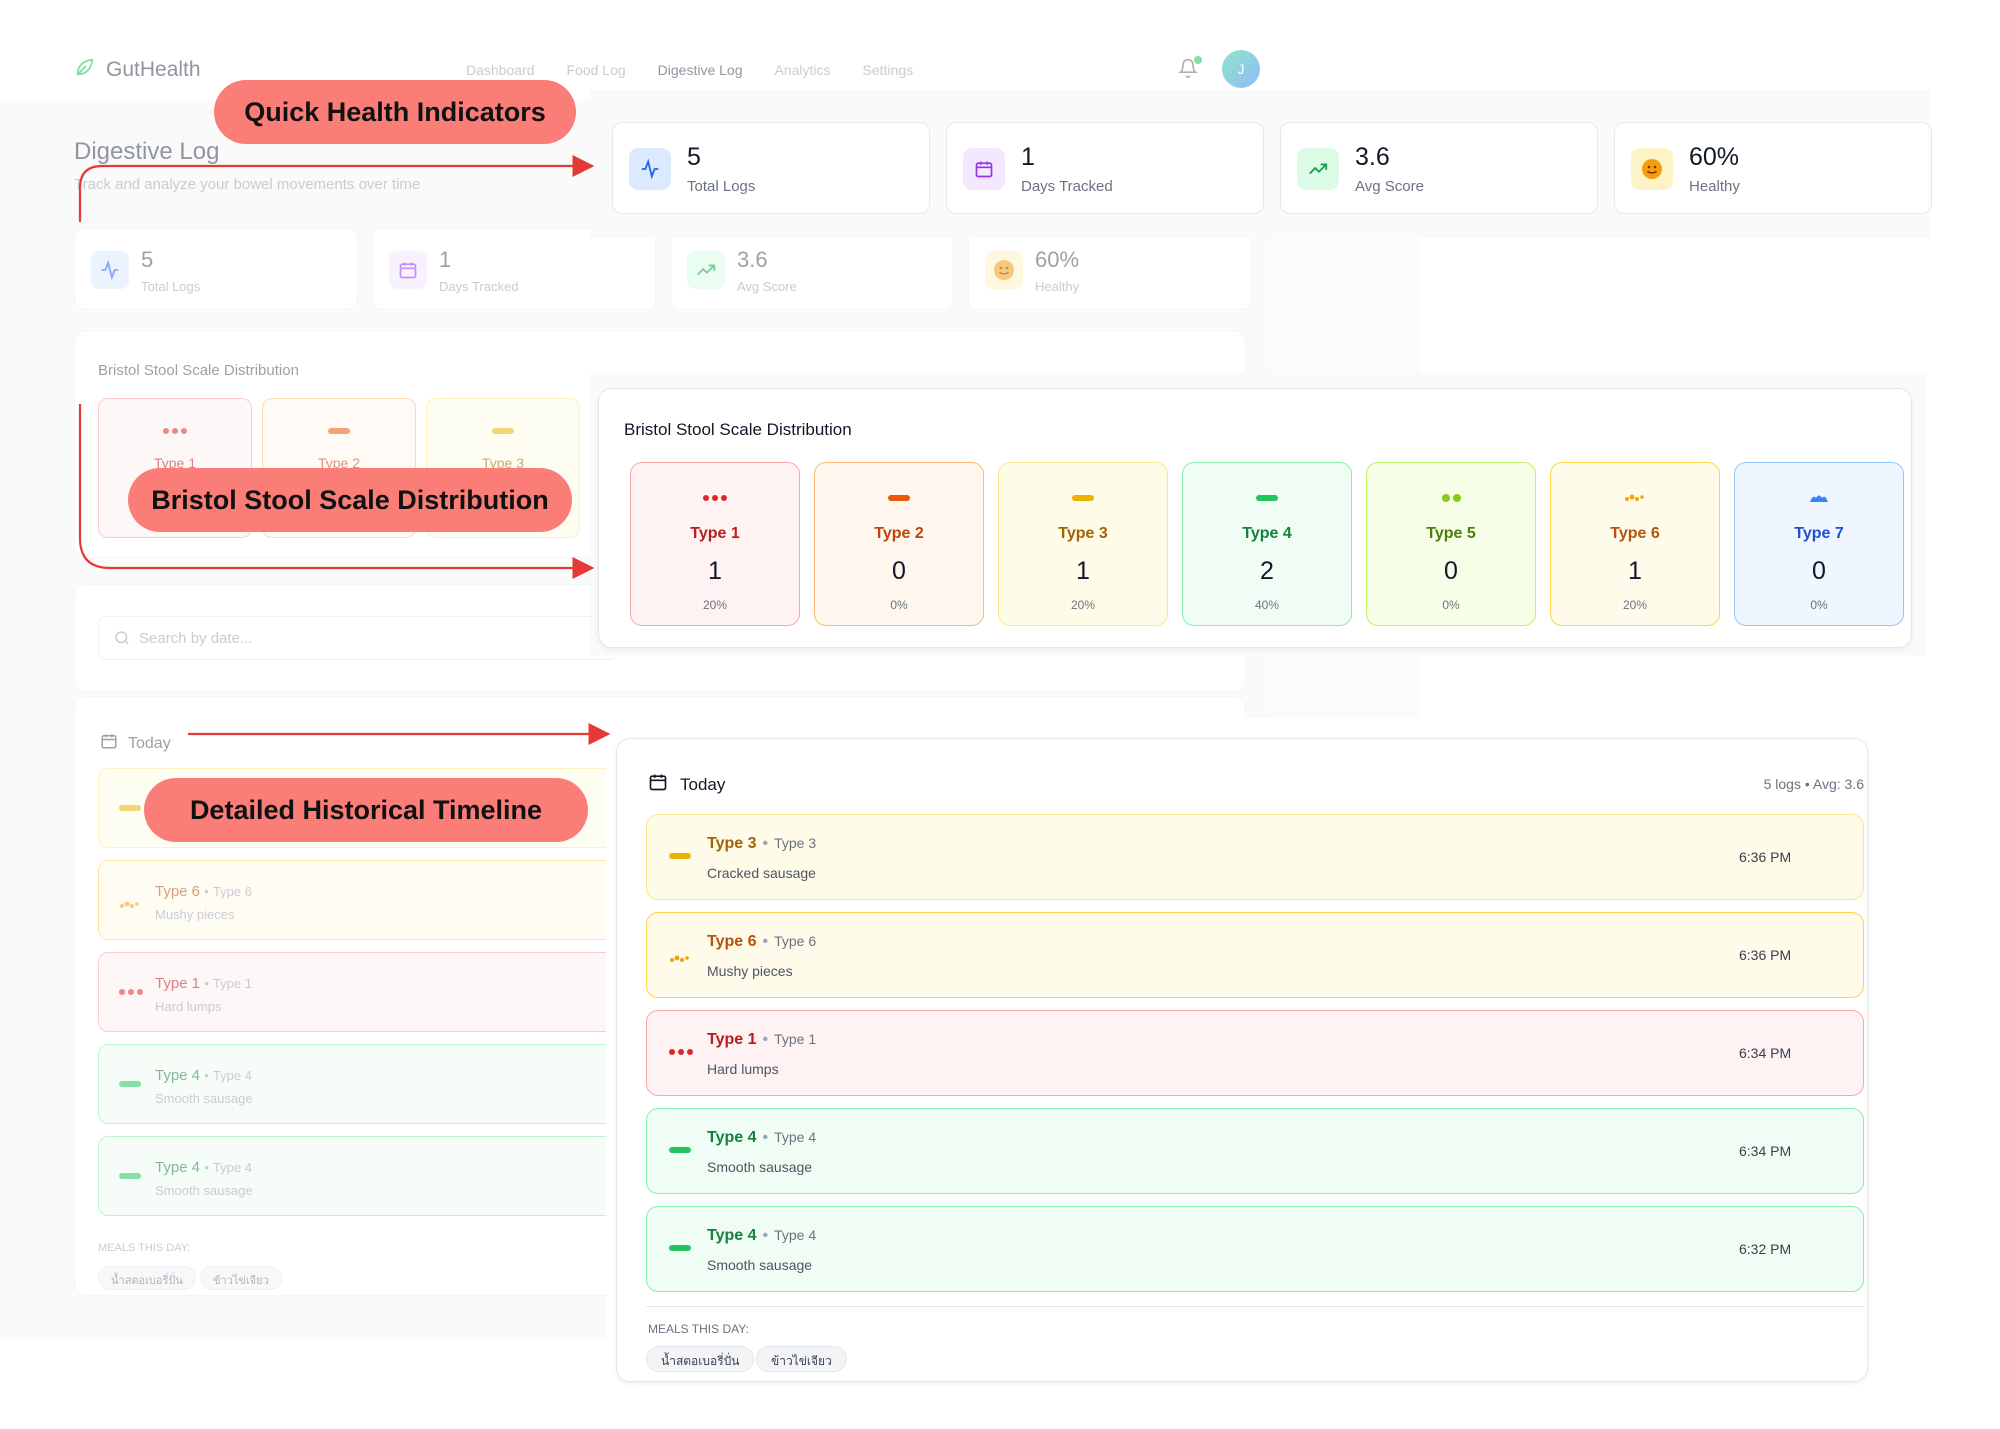  Describe the element at coordinates (1255, 1249) in the screenshot. I see `log-entry: Type 4 • Type 4 Smooth sausage 6:32 PM` at that location.